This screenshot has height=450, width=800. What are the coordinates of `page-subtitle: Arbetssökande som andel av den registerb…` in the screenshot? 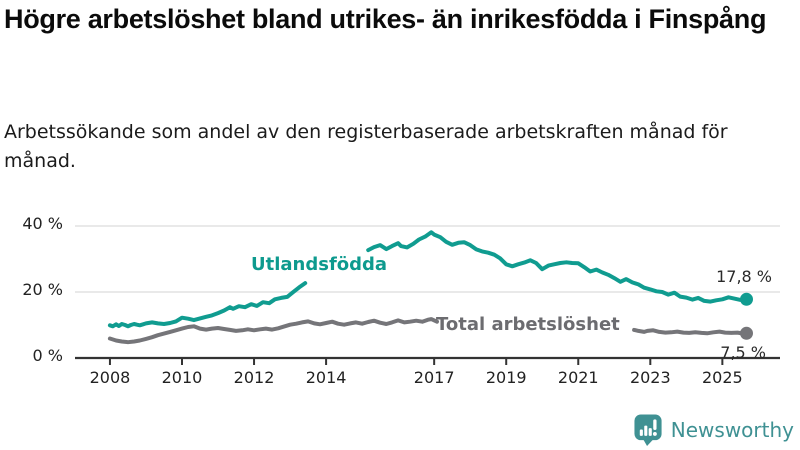 It's located at (366, 147).